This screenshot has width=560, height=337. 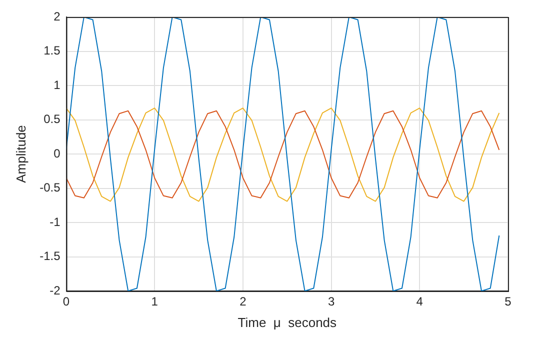 I want to click on y-tick-label: 1.5, so click(x=52, y=51).